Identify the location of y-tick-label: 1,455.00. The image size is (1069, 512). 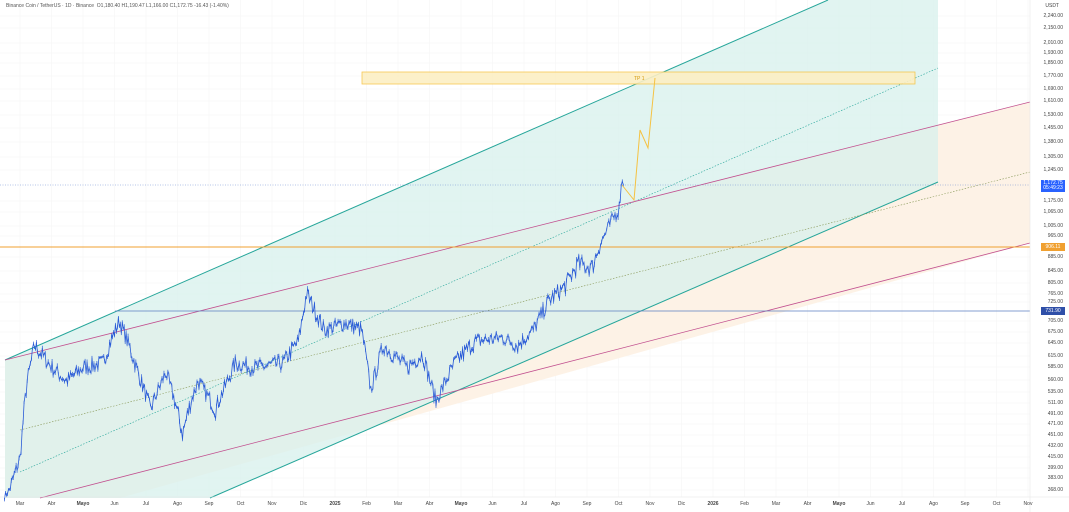
(1053, 128).